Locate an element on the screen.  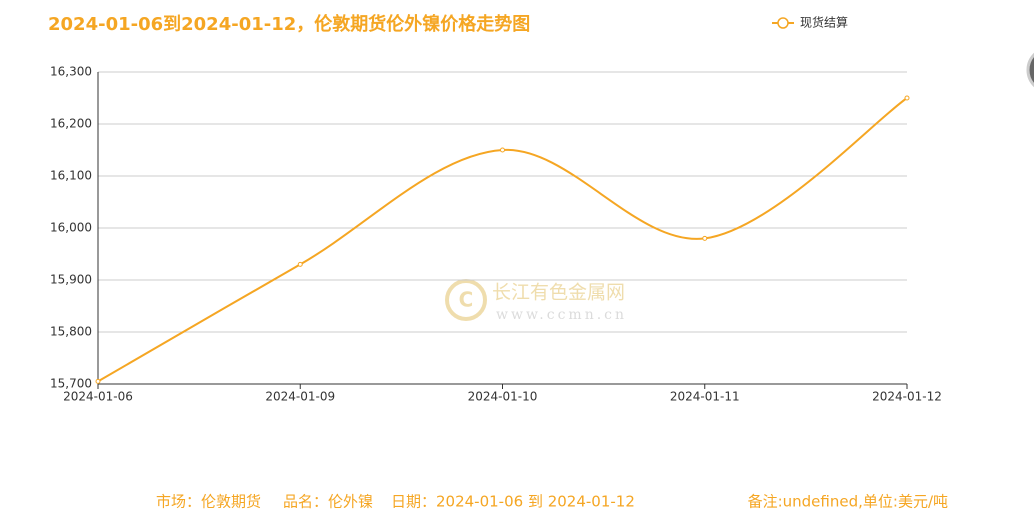
footer-note: 备注:undefined,单位:美元/吨 is located at coordinates (848, 502).